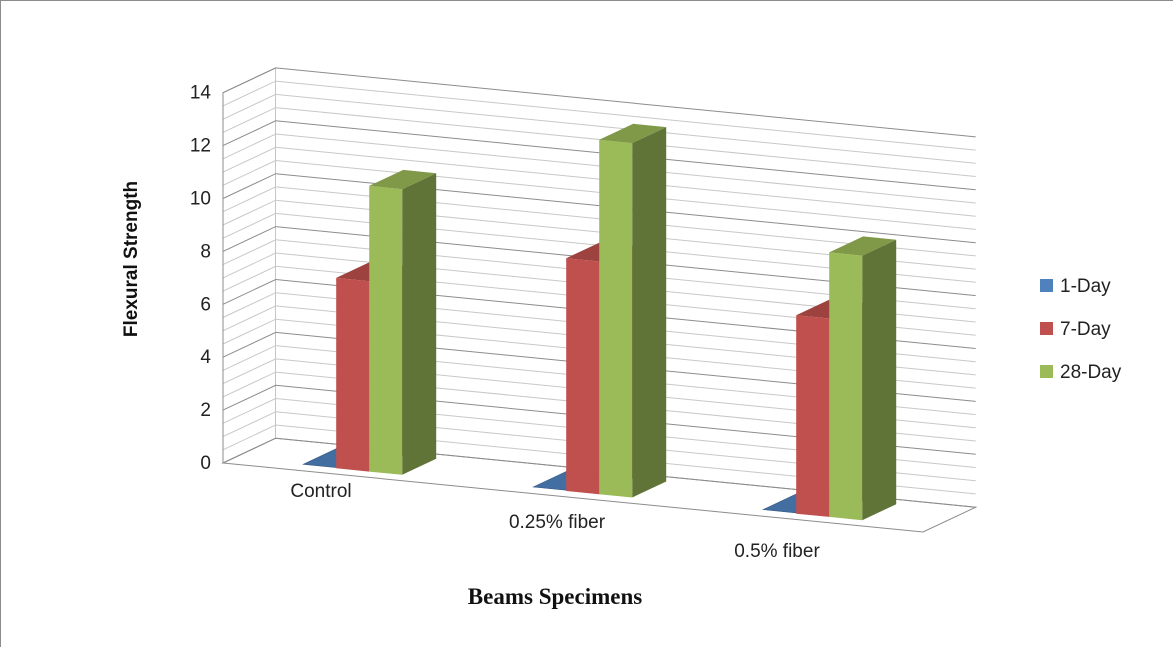 The height and width of the screenshot is (648, 1173). Describe the element at coordinates (205, 251) in the screenshot. I see `y-tick-label: 8` at that location.